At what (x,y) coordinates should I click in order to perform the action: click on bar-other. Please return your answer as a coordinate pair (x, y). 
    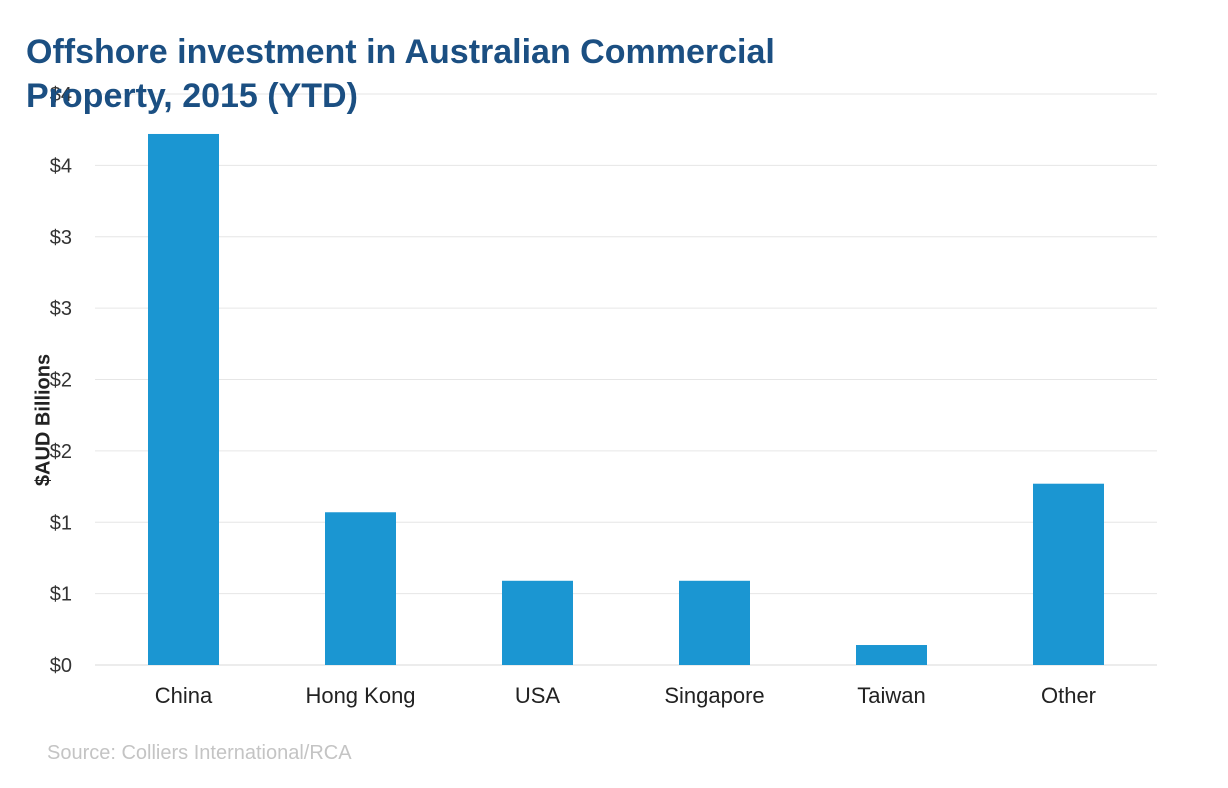
    Looking at the image, I should click on (1068, 574).